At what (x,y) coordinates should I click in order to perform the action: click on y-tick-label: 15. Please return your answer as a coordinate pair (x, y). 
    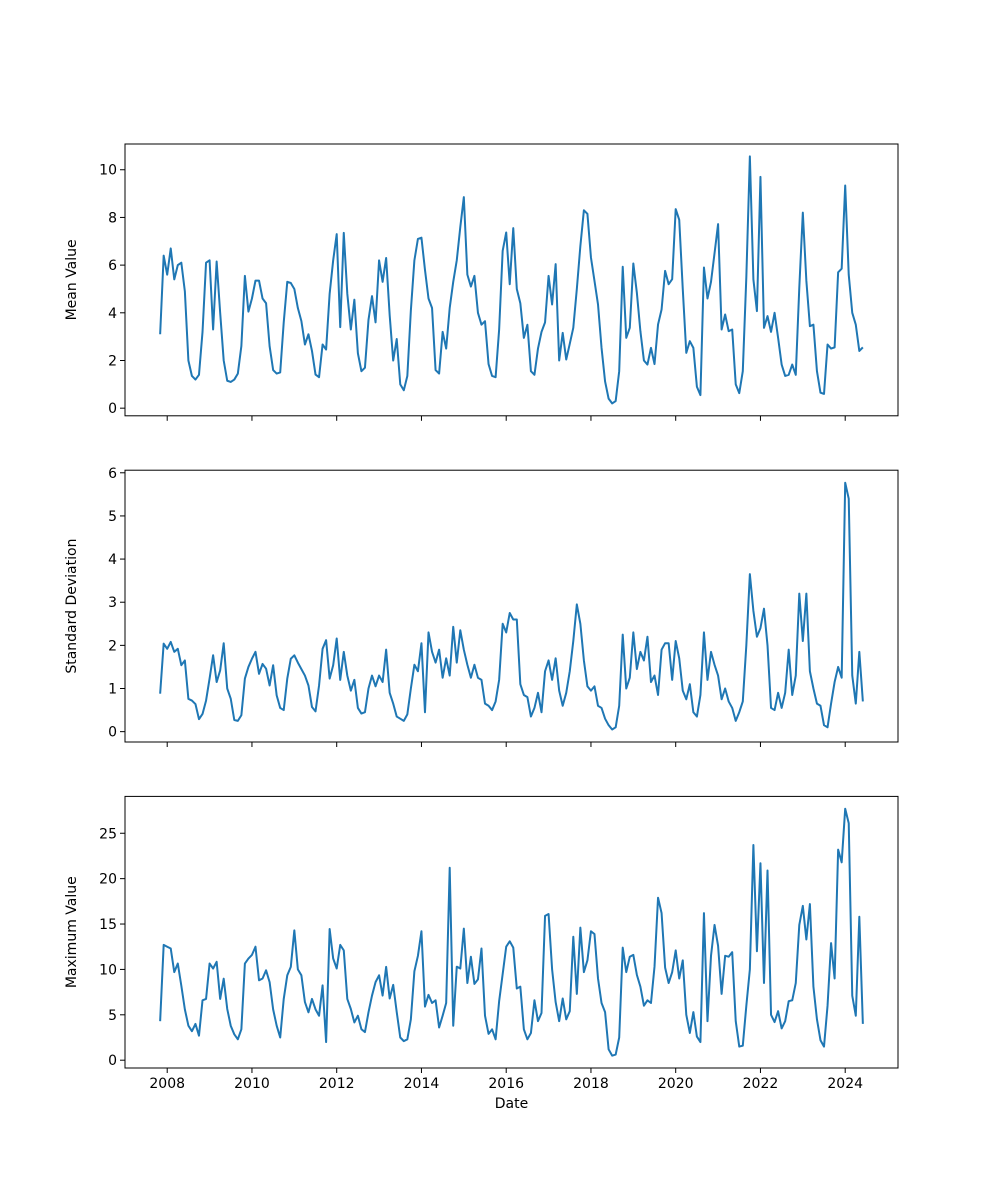
    Looking at the image, I should click on (108, 925).